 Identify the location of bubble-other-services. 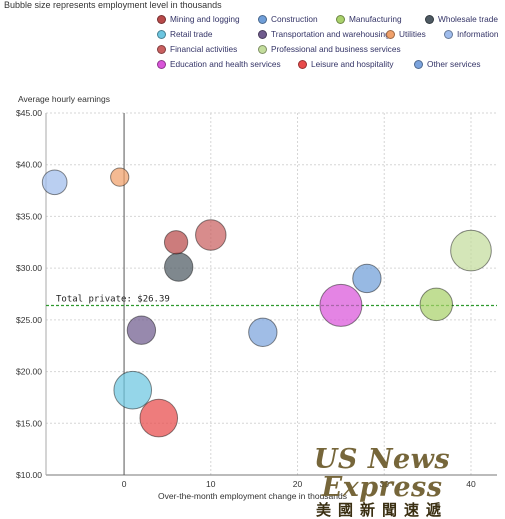
(263, 332).